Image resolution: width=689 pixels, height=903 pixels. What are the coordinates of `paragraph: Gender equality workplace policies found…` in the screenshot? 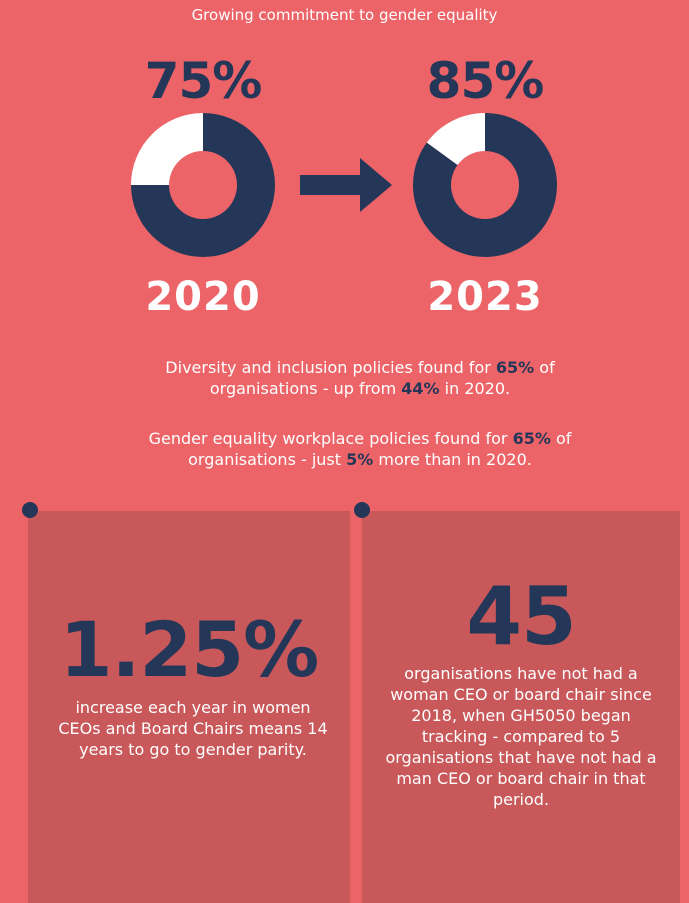 It's located at (360, 449).